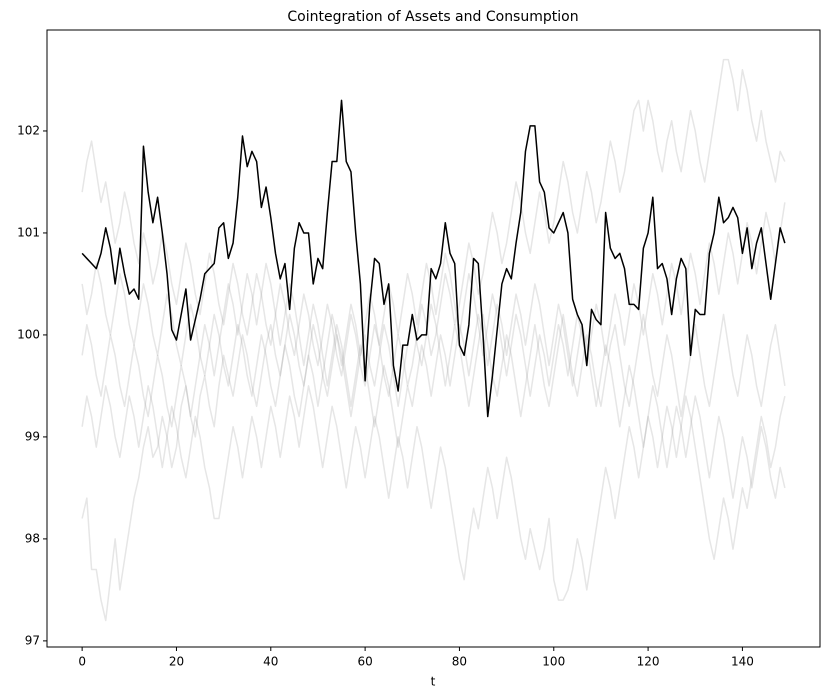 The width and height of the screenshot is (831, 699). Describe the element at coordinates (742, 662) in the screenshot. I see `x-tick-label: 140` at that location.